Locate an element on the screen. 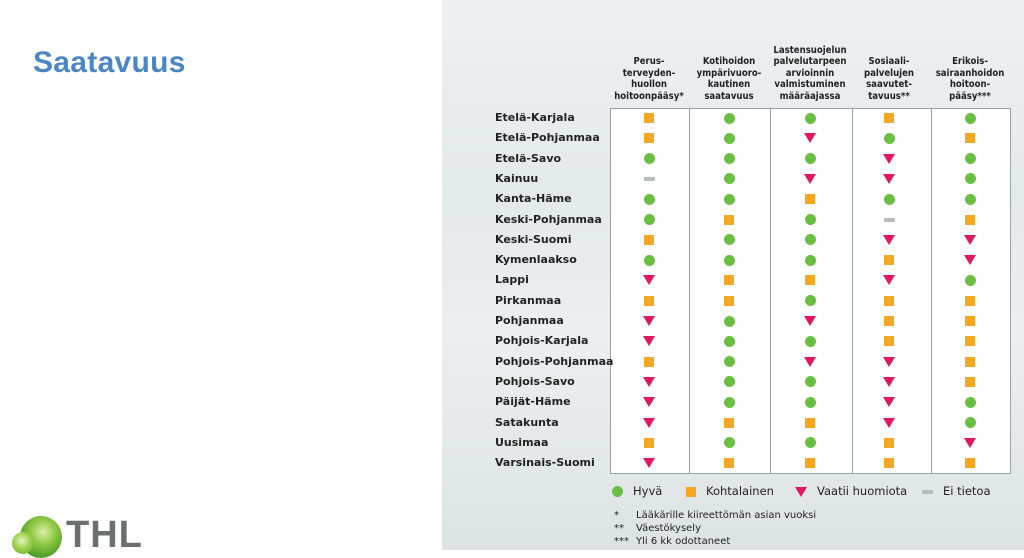 Image resolution: width=1024 pixels, height=558 pixels. region-label: Kymenlaakso is located at coordinates (536, 260).